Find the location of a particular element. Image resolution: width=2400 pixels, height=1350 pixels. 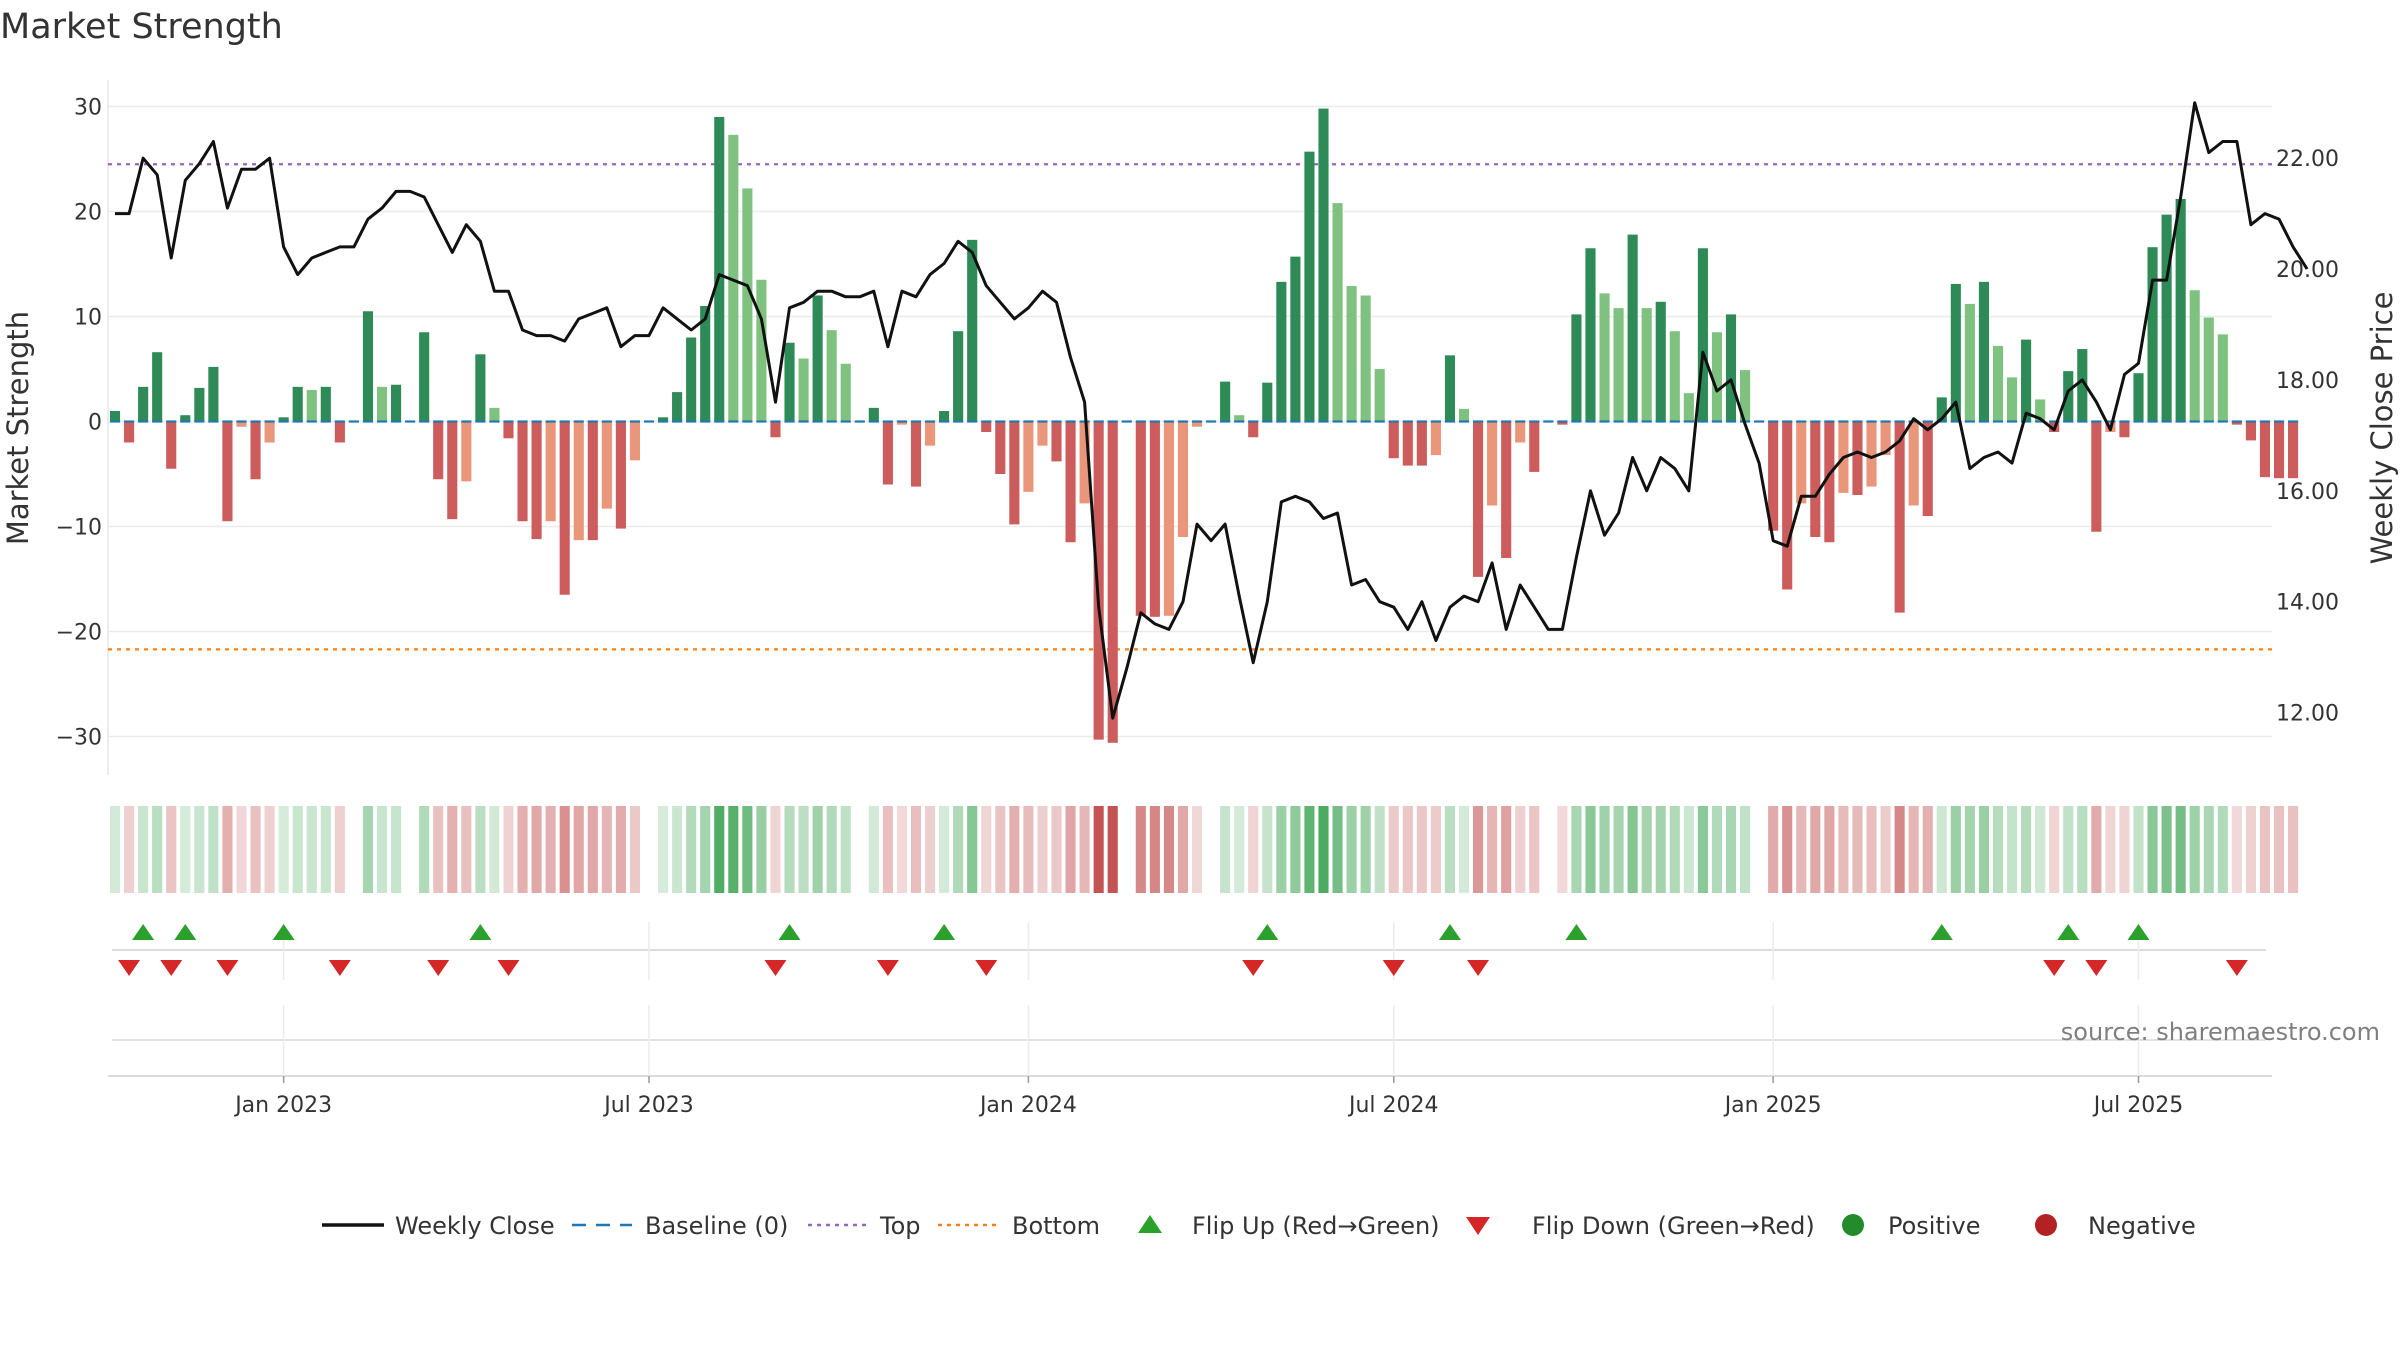

date-tick-label: Jul 2023 is located at coordinates (648, 1105).